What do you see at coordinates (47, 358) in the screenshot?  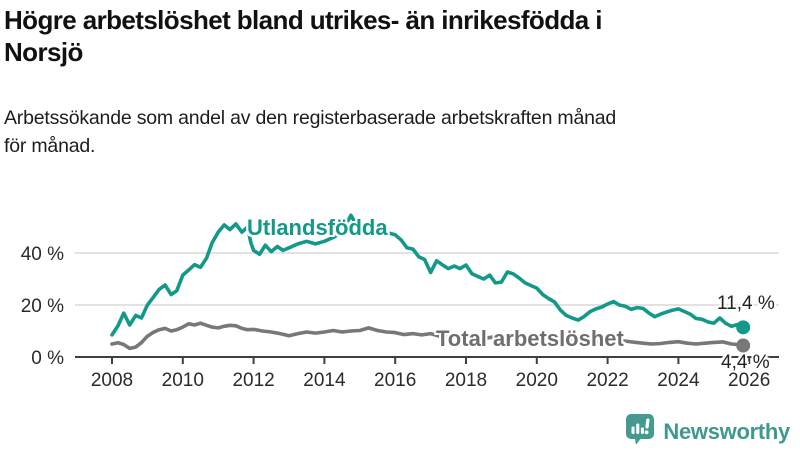 I see `svg-text: 0 %` at bounding box center [47, 358].